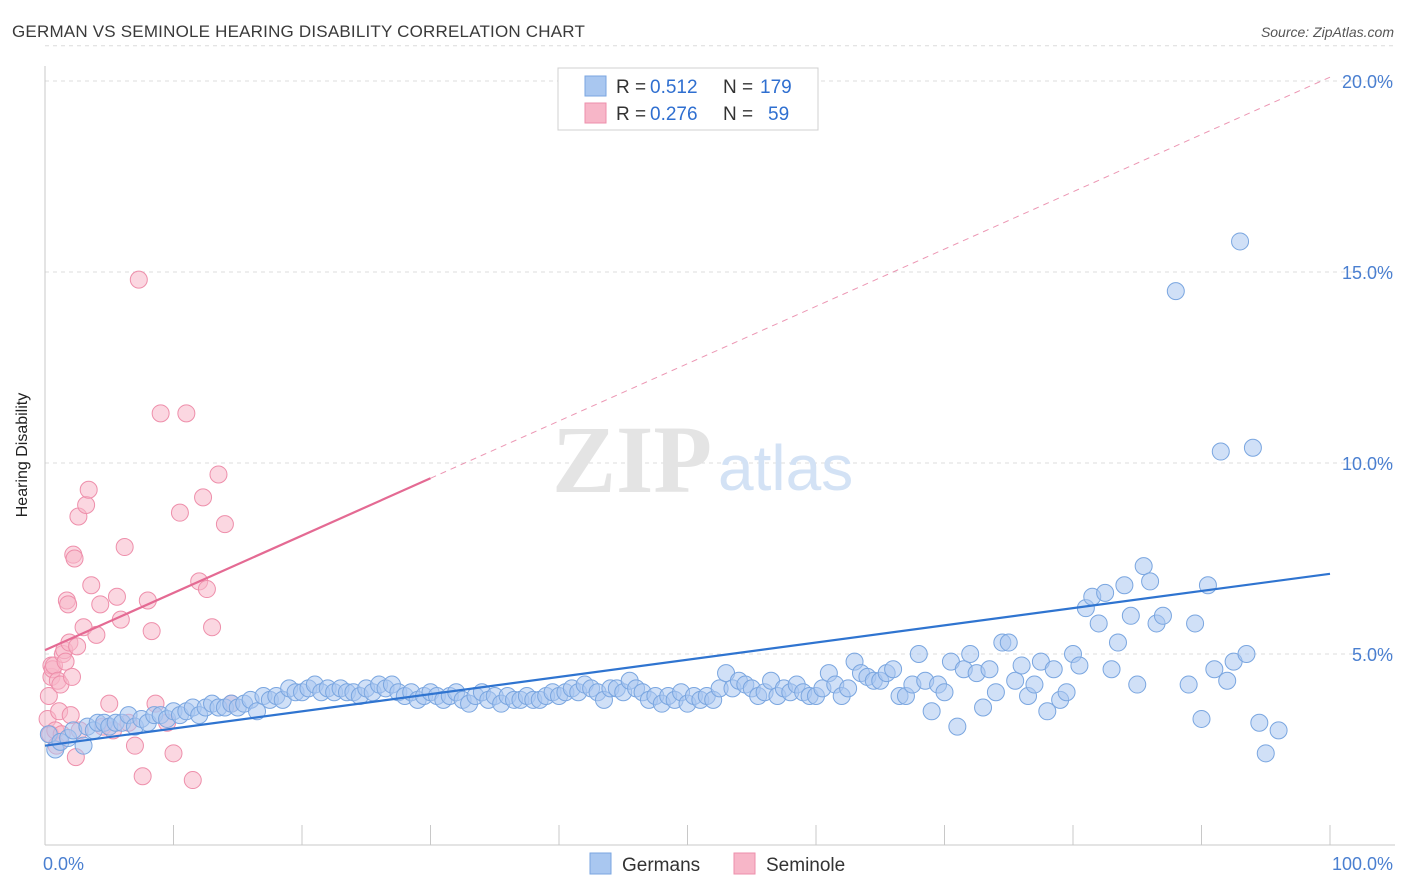 The width and height of the screenshot is (1406, 892). I want to click on legend-seminole-label: Seminole, so click(805, 865).